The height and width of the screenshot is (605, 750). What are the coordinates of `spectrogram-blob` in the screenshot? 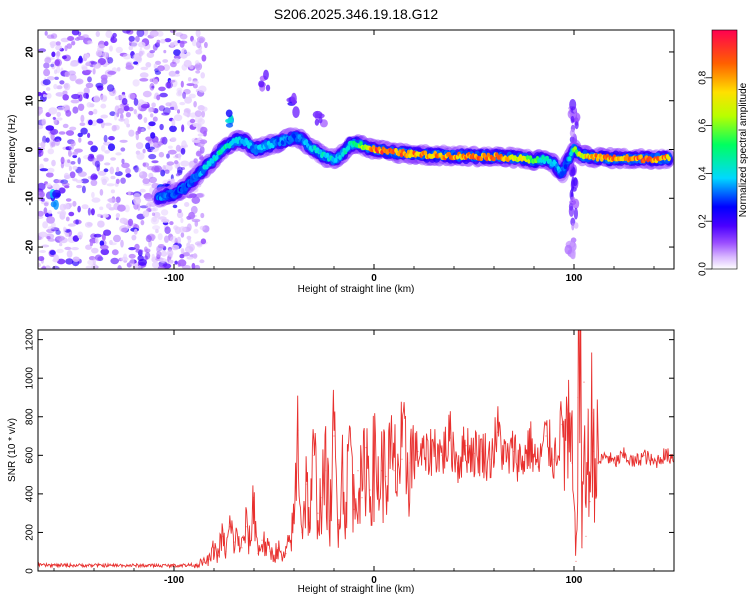 It's located at (266, 75).